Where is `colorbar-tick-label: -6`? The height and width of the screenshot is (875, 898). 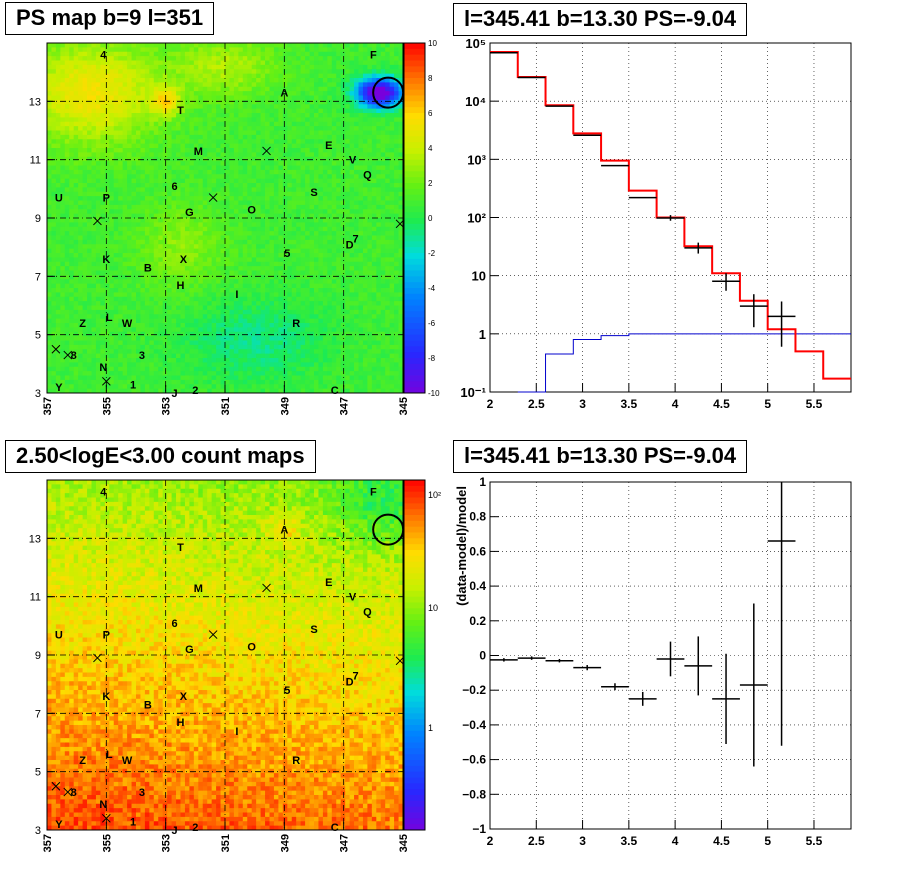 colorbar-tick-label: -6 is located at coordinates (432, 323).